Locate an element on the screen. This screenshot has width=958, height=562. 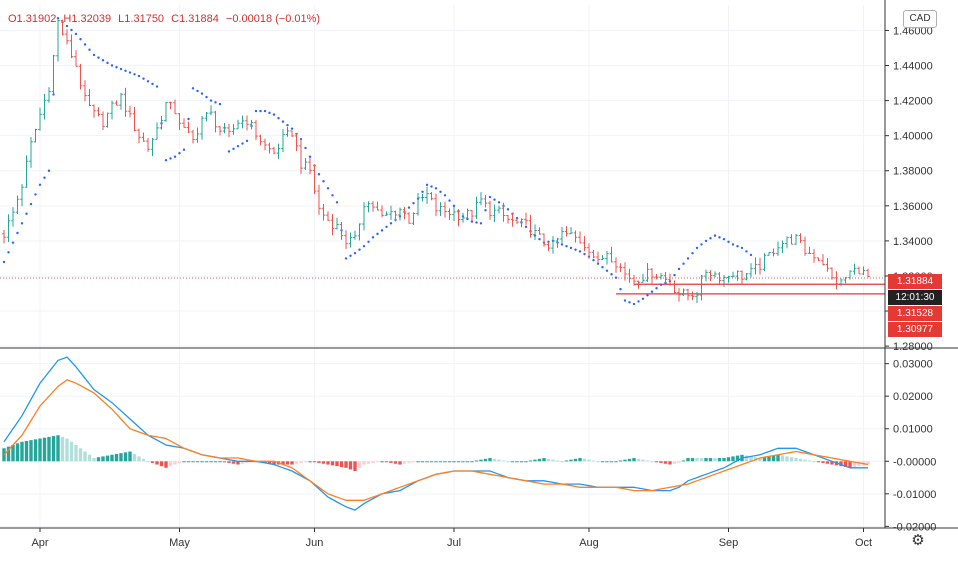
time-tick-label: Aug is located at coordinates (589, 543).